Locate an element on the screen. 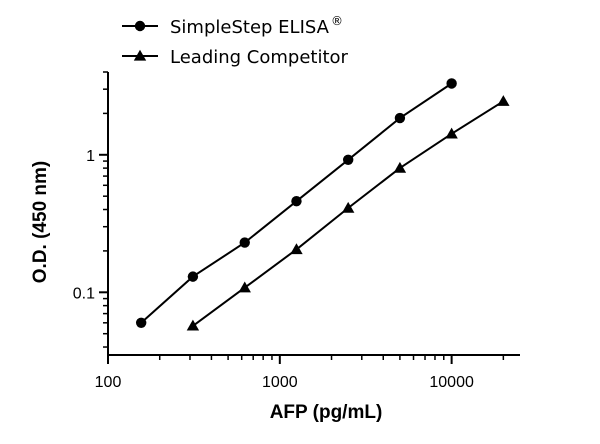 The height and width of the screenshot is (444, 600). y-tick-label: 1 is located at coordinates (90, 156).